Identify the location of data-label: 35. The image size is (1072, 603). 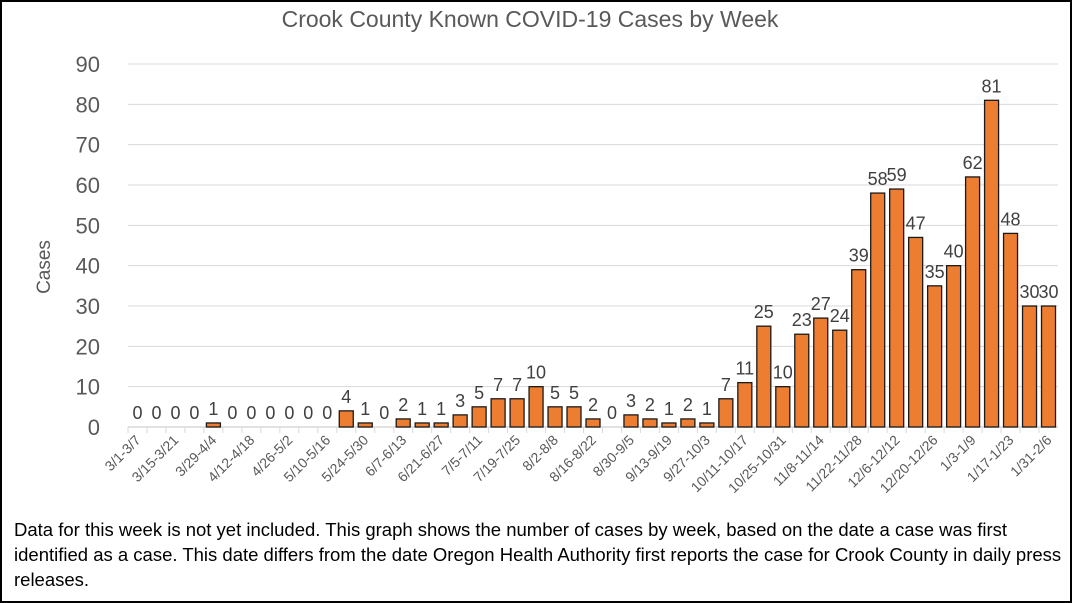
(935, 272).